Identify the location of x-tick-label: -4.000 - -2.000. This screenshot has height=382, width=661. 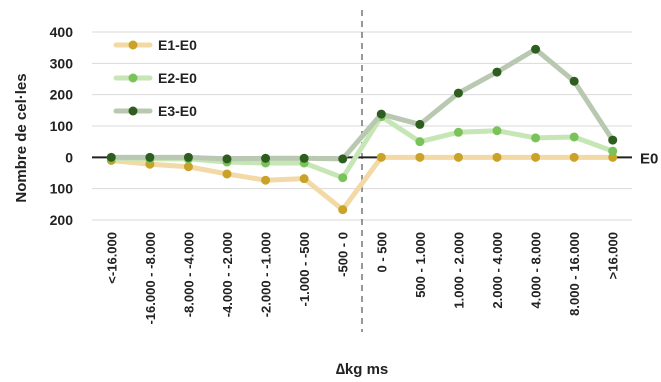
(227, 274).